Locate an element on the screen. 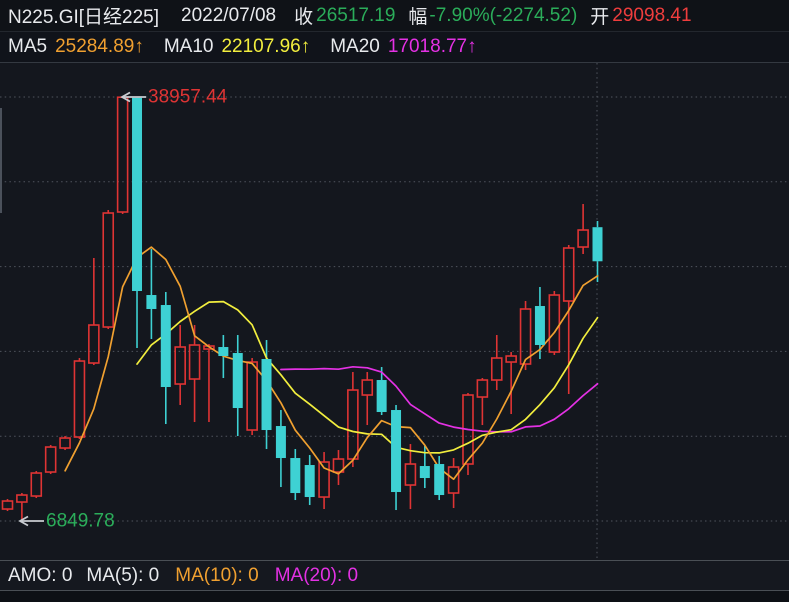 Image resolution: width=789 pixels, height=602 pixels. close-value: 26517.19 is located at coordinates (356, 15).